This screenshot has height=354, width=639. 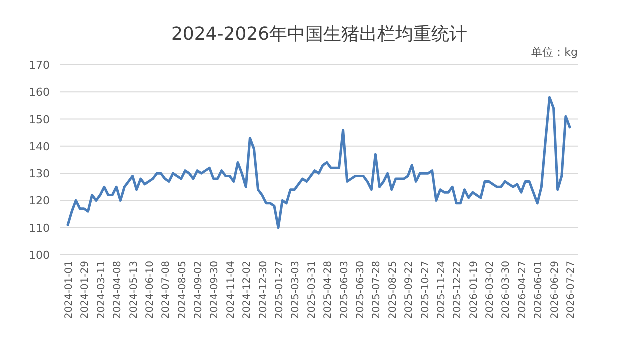 I want to click on y-tick-label: 100, so click(x=39, y=255).